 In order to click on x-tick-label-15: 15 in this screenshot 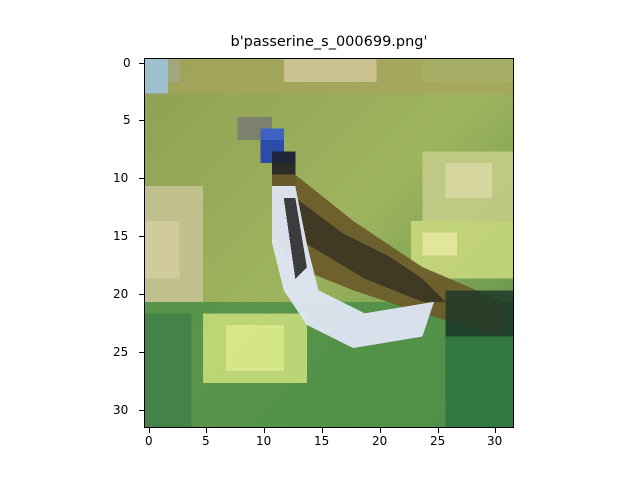, I will do `click(322, 441)`.